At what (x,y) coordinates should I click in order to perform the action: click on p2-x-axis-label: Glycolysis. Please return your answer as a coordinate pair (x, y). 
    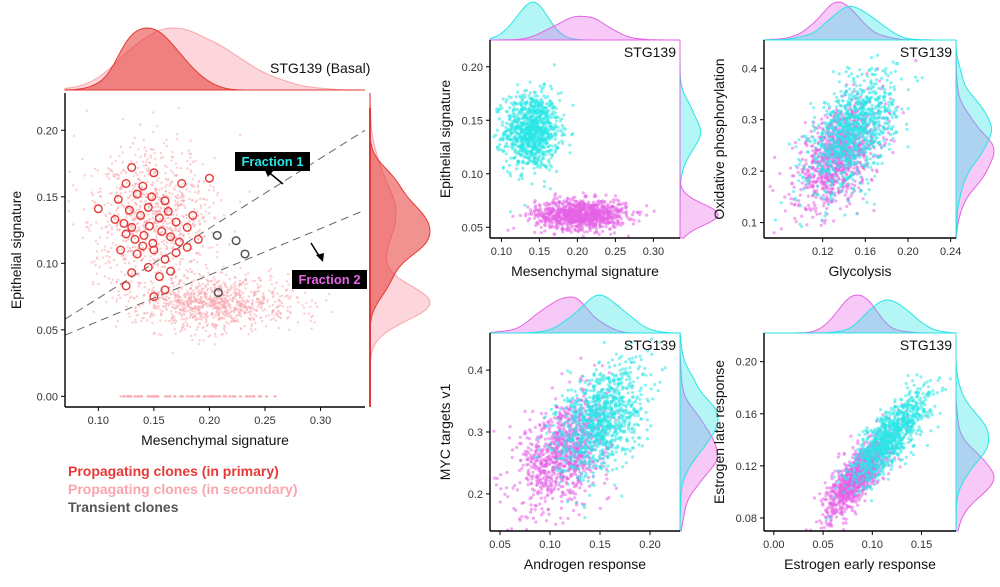
    Looking at the image, I should click on (859, 271).